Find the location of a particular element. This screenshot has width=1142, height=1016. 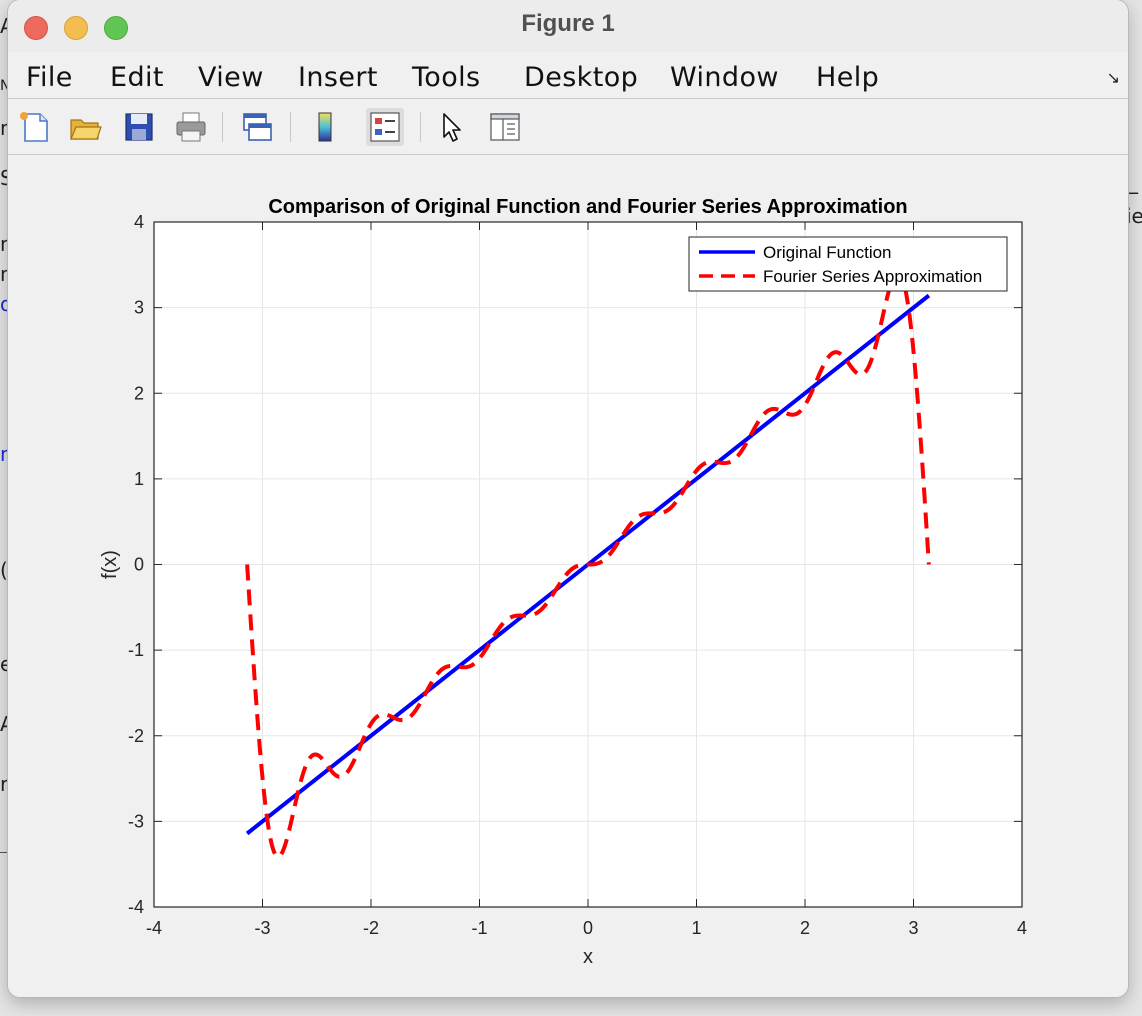

figure-toolbar is located at coordinates (568, 127).